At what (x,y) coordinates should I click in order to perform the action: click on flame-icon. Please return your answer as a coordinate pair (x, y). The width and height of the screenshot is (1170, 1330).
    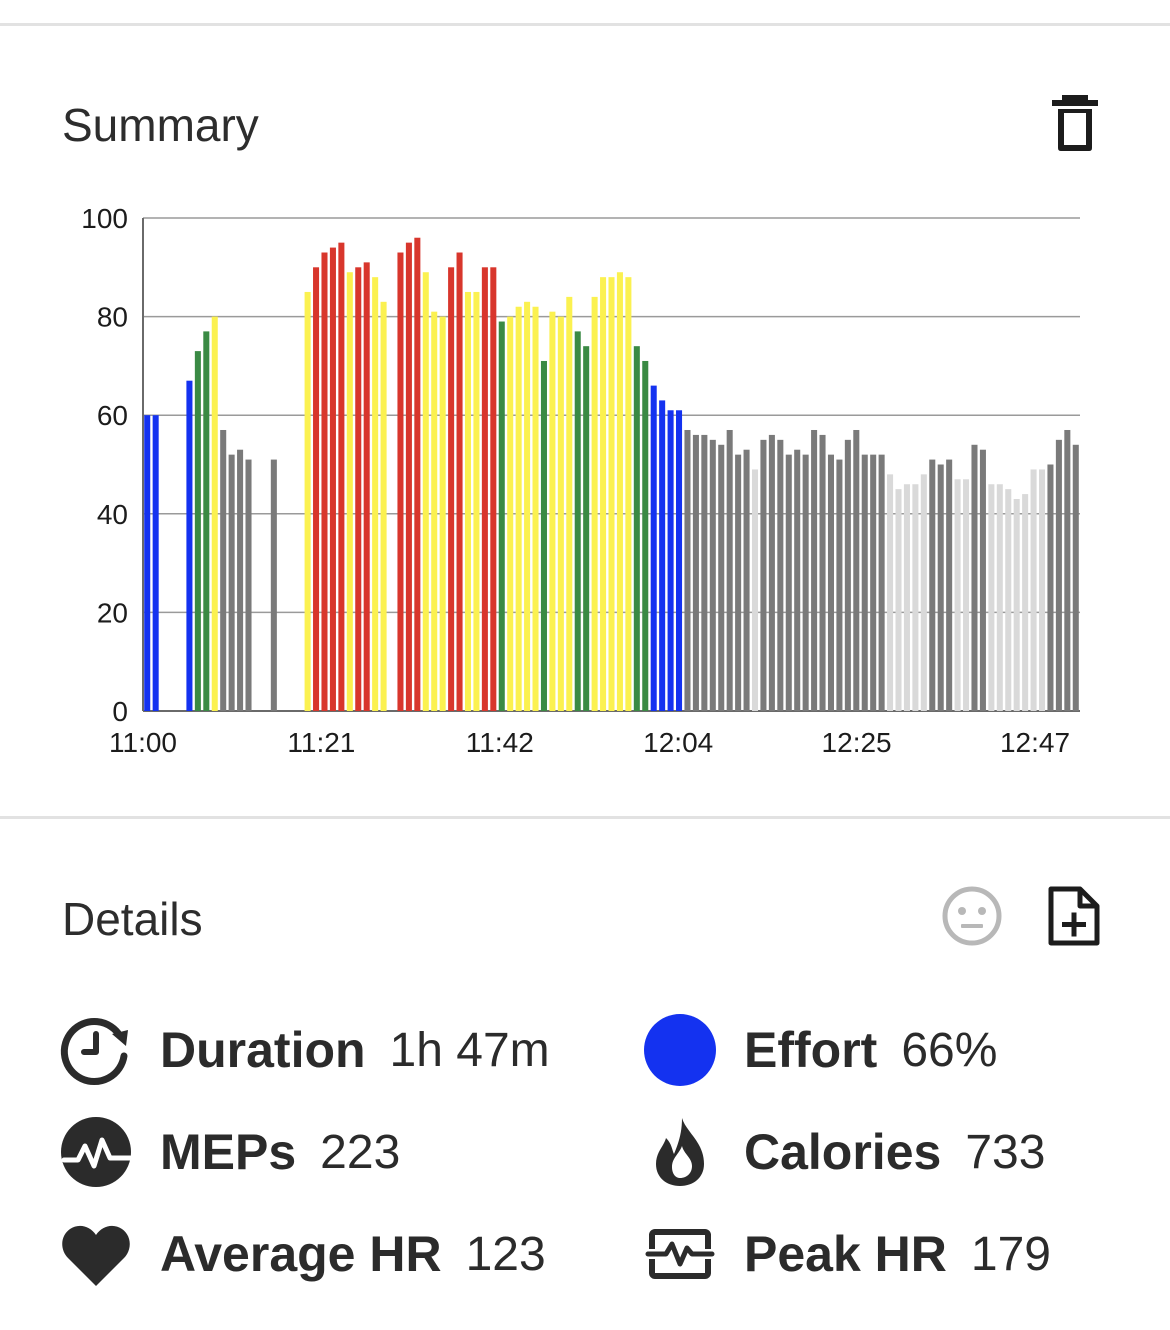
    Looking at the image, I should click on (680, 1152).